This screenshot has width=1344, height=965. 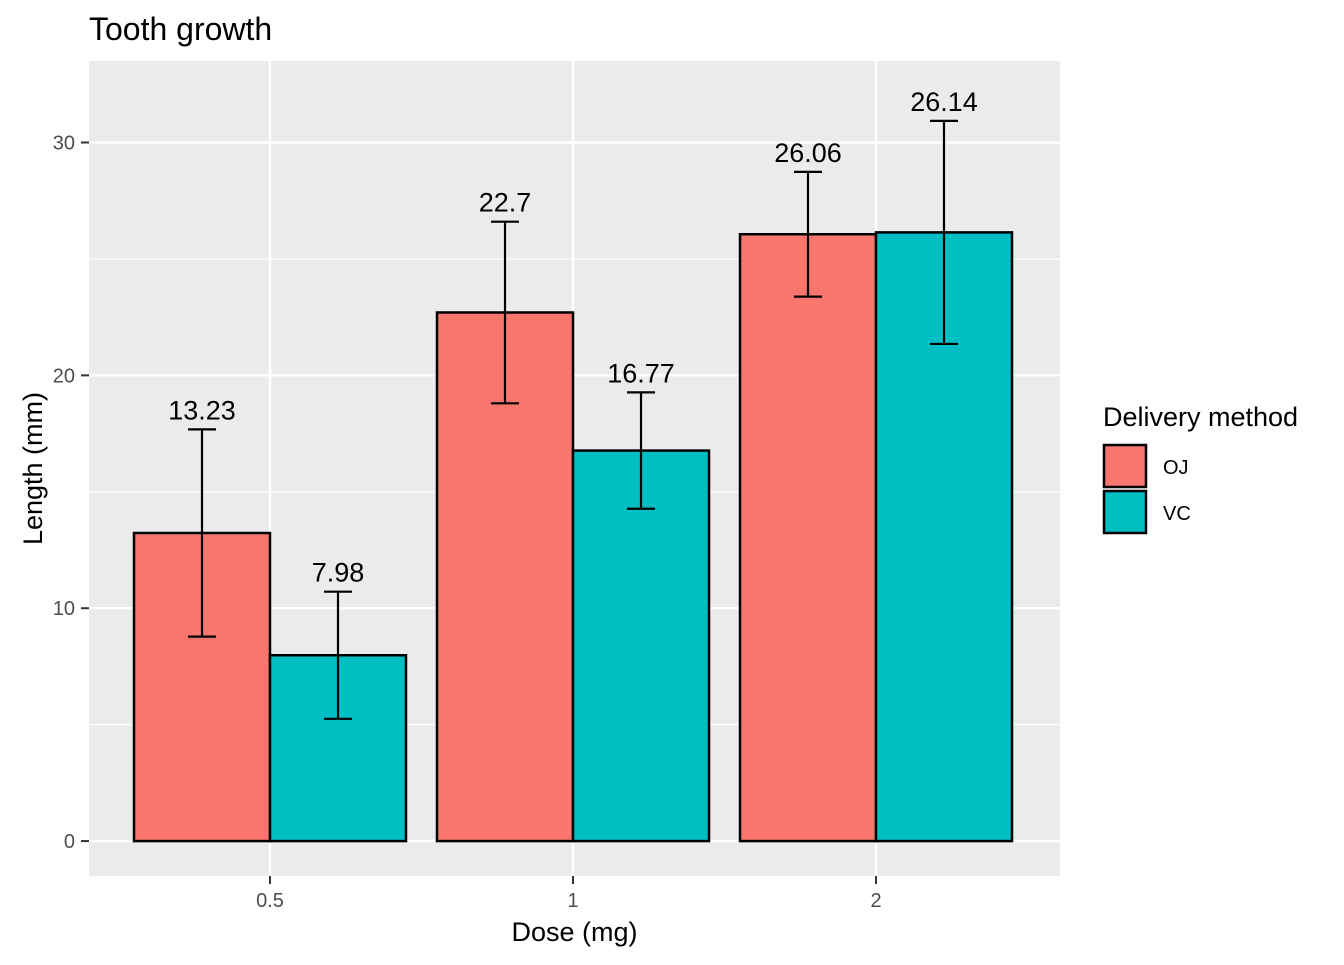 I want to click on legend-label: VC, so click(x=1177, y=514).